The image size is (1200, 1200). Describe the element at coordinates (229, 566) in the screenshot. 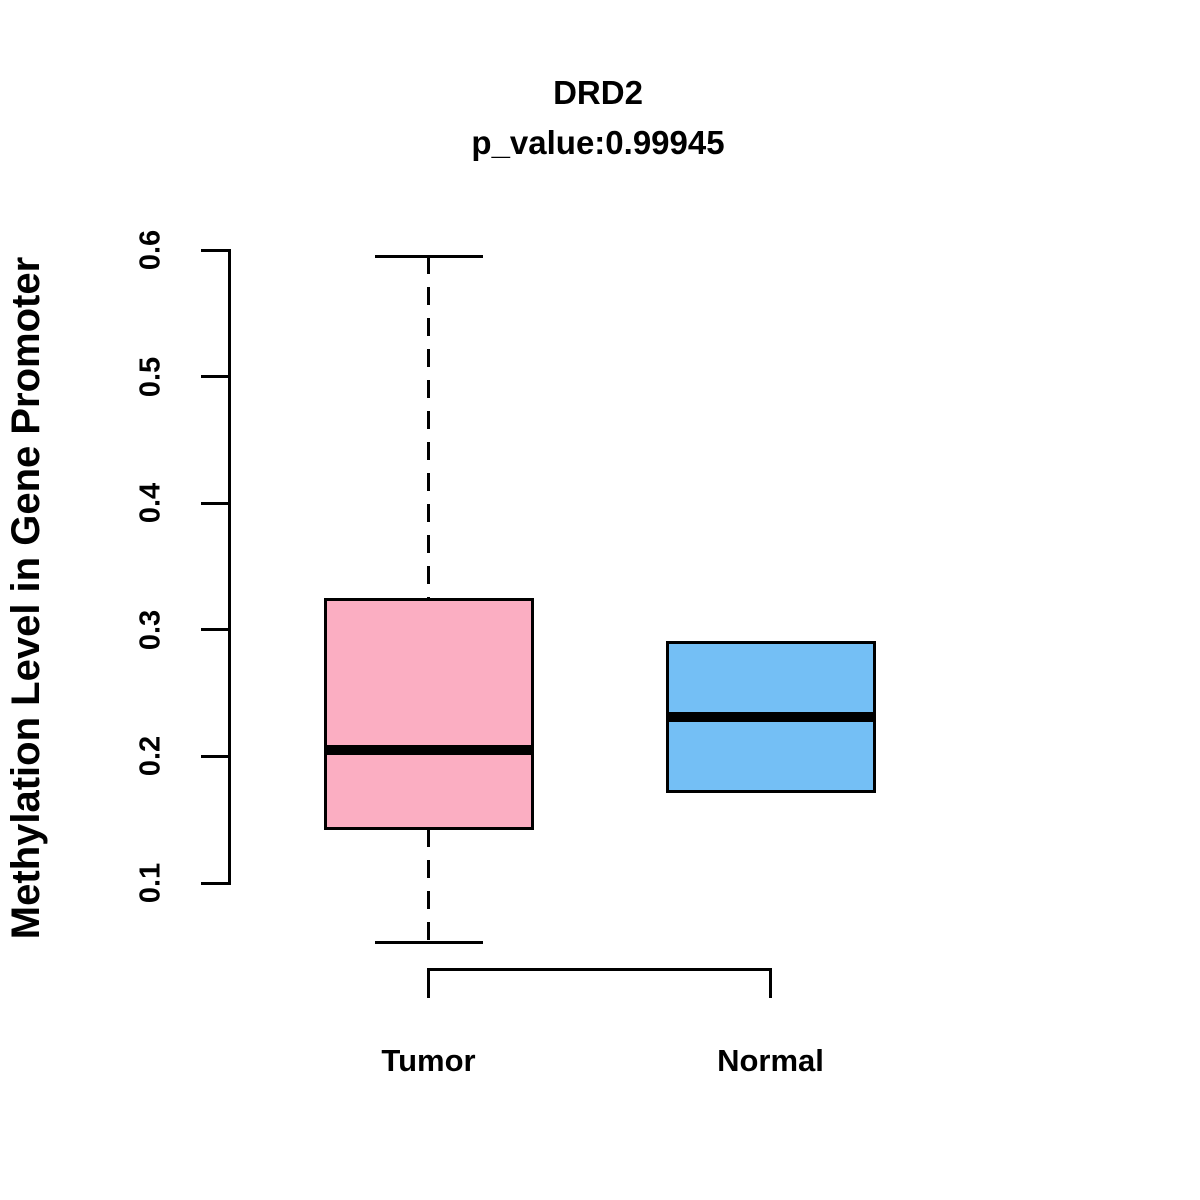

I see `y-axis-line` at that location.